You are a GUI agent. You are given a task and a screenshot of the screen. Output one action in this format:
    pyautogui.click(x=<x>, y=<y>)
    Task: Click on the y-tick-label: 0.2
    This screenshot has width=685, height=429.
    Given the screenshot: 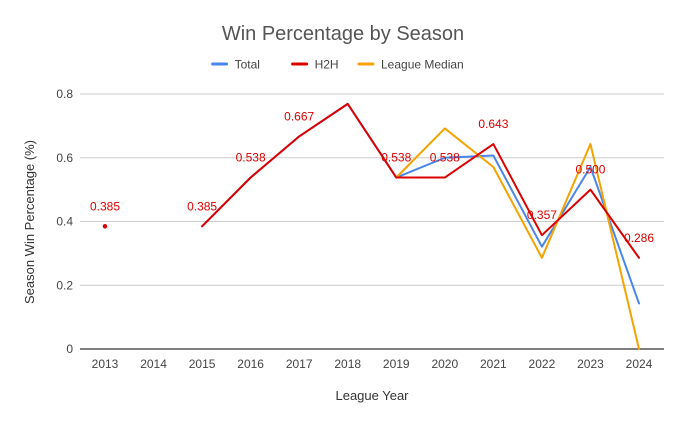 What is the action you would take?
    pyautogui.click(x=64, y=285)
    